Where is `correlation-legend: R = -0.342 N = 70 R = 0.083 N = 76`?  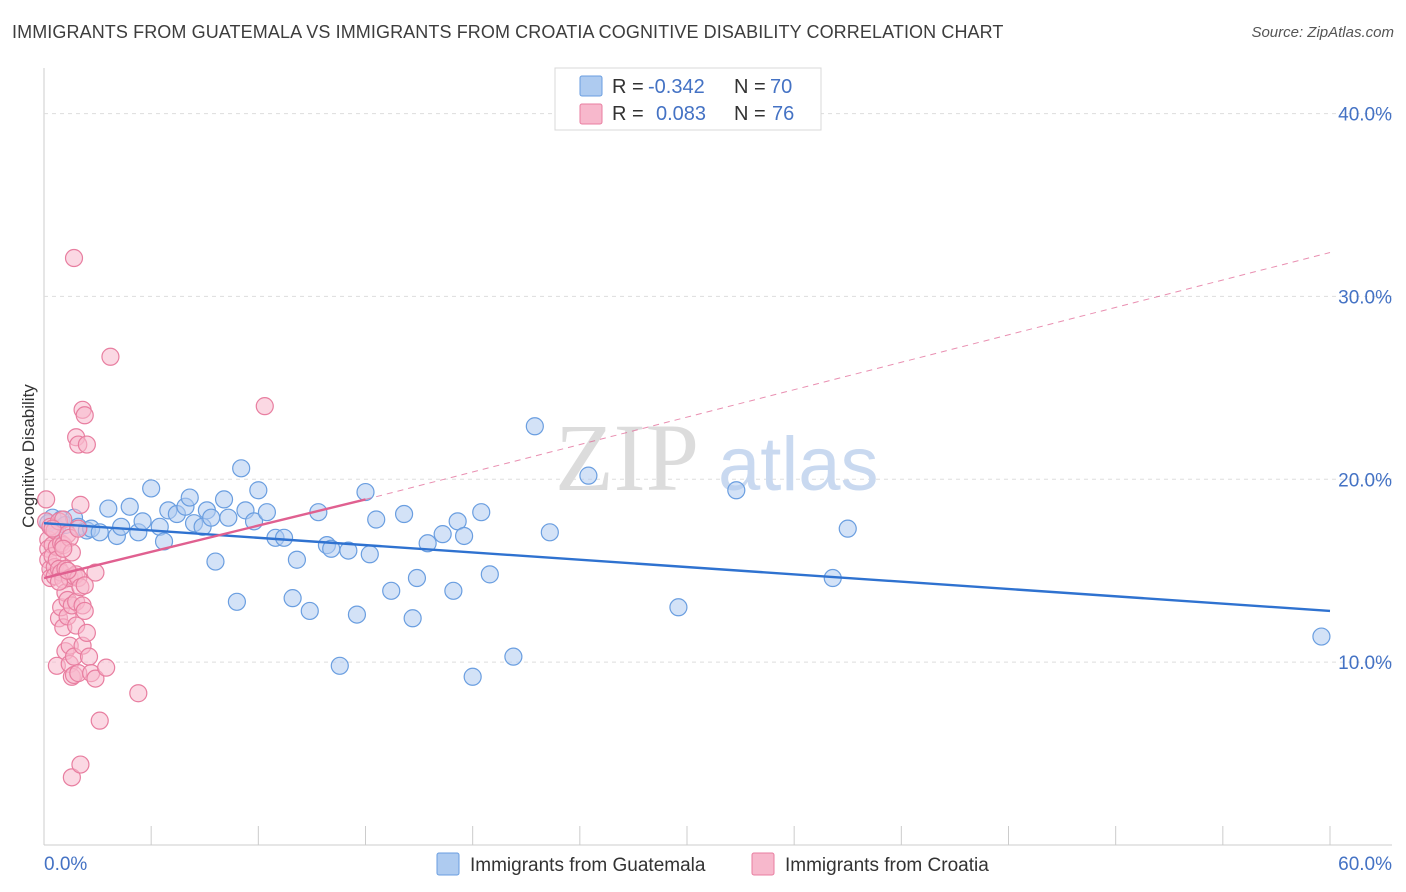
correlation-legend: R = -0.342 N = 70 R = 0.083 N = 76 is located at coordinates (688, 99).